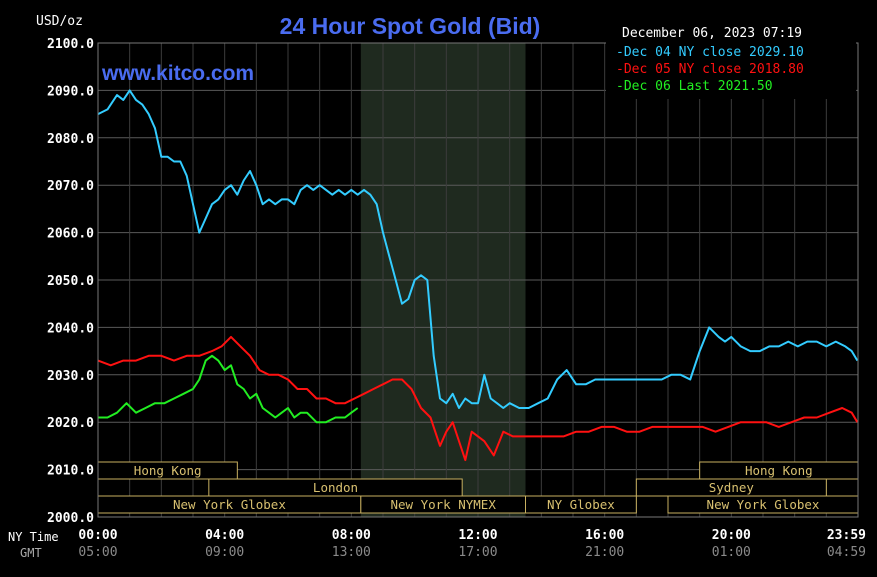 This screenshot has width=877, height=577. I want to click on session-bar: Sydney, so click(731, 487).